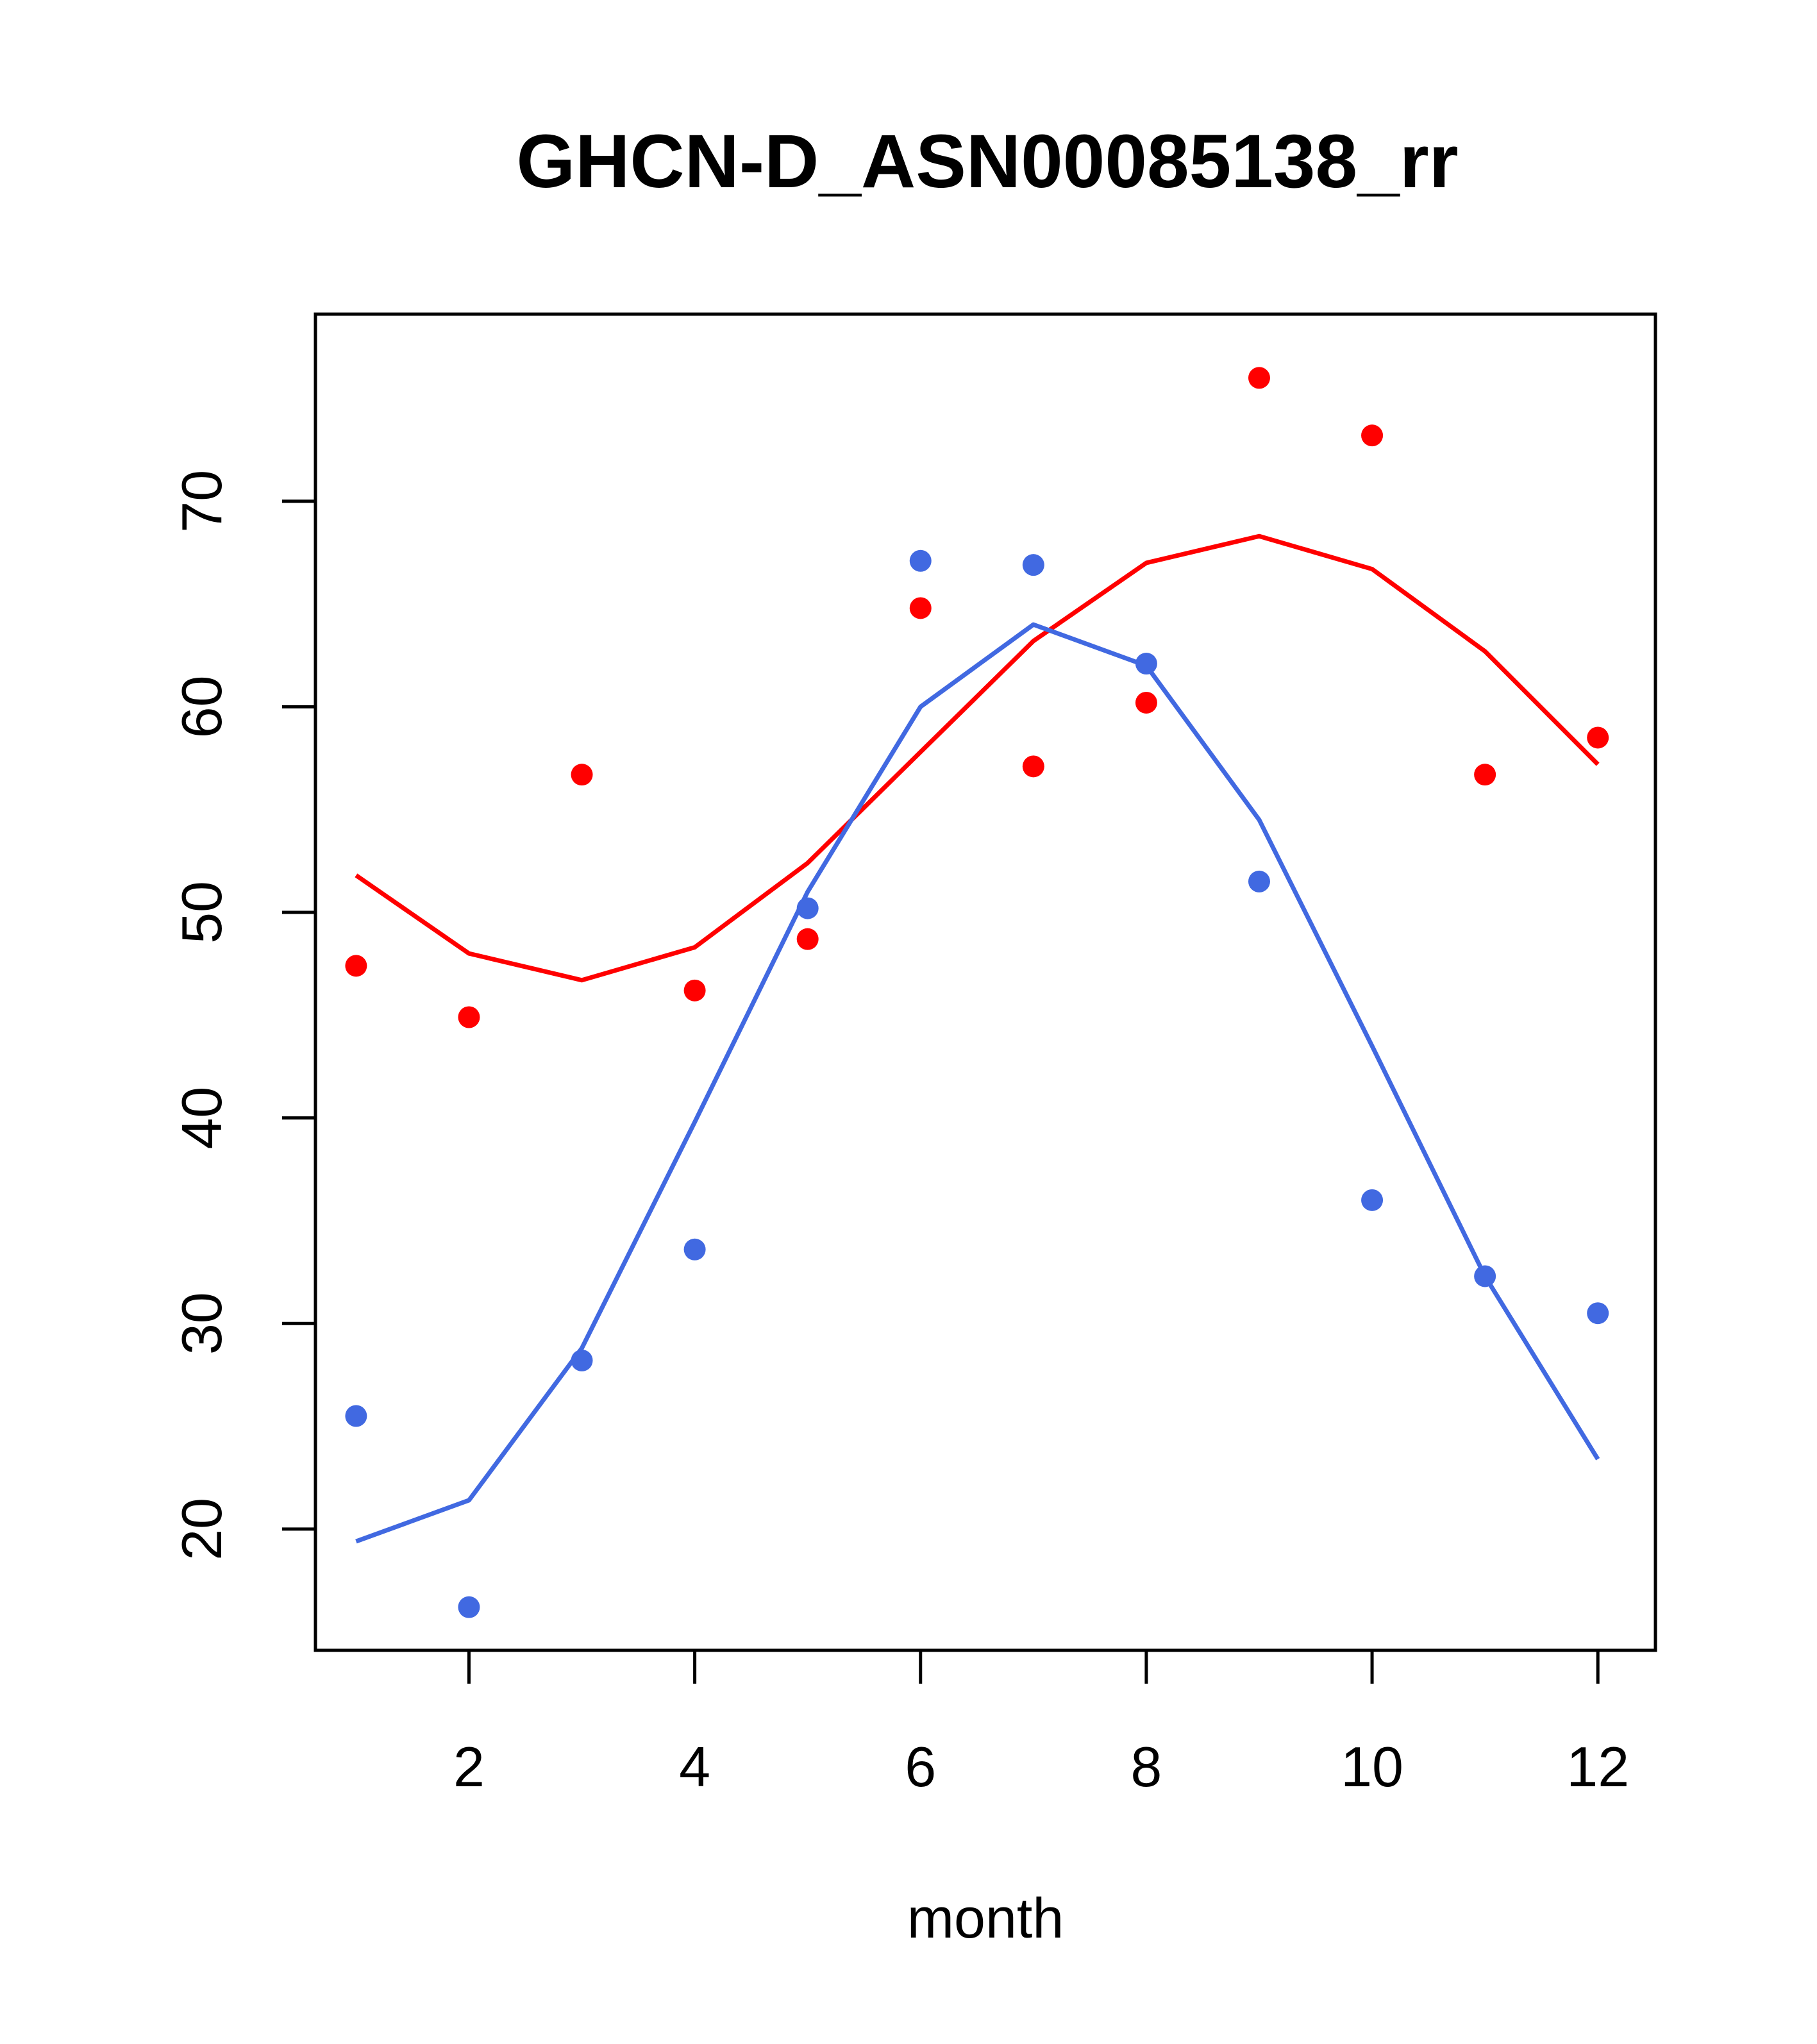  I want to click on x-axis-label: month, so click(986, 1918).